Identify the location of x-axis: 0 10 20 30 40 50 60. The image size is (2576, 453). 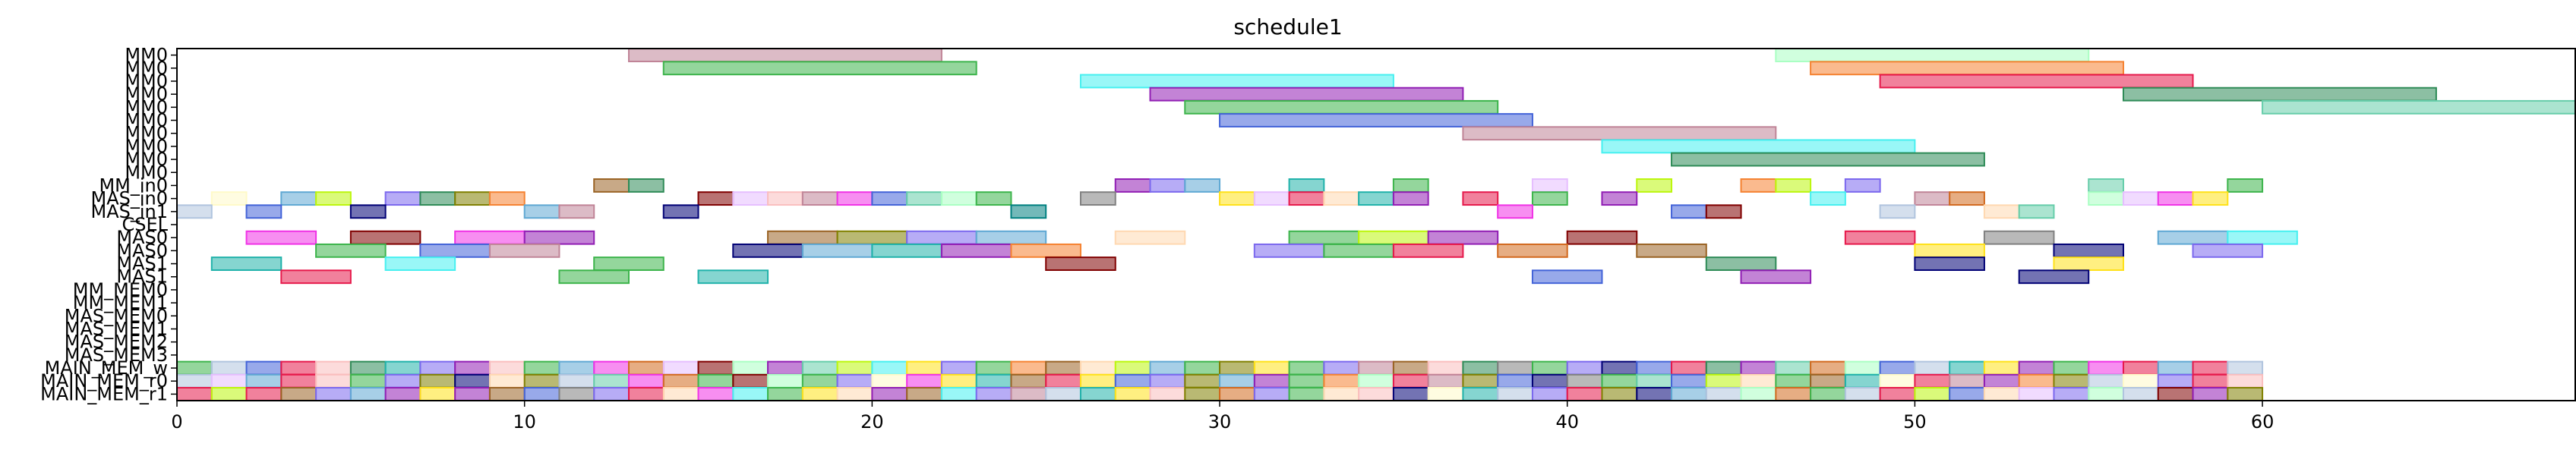
(1222, 417).